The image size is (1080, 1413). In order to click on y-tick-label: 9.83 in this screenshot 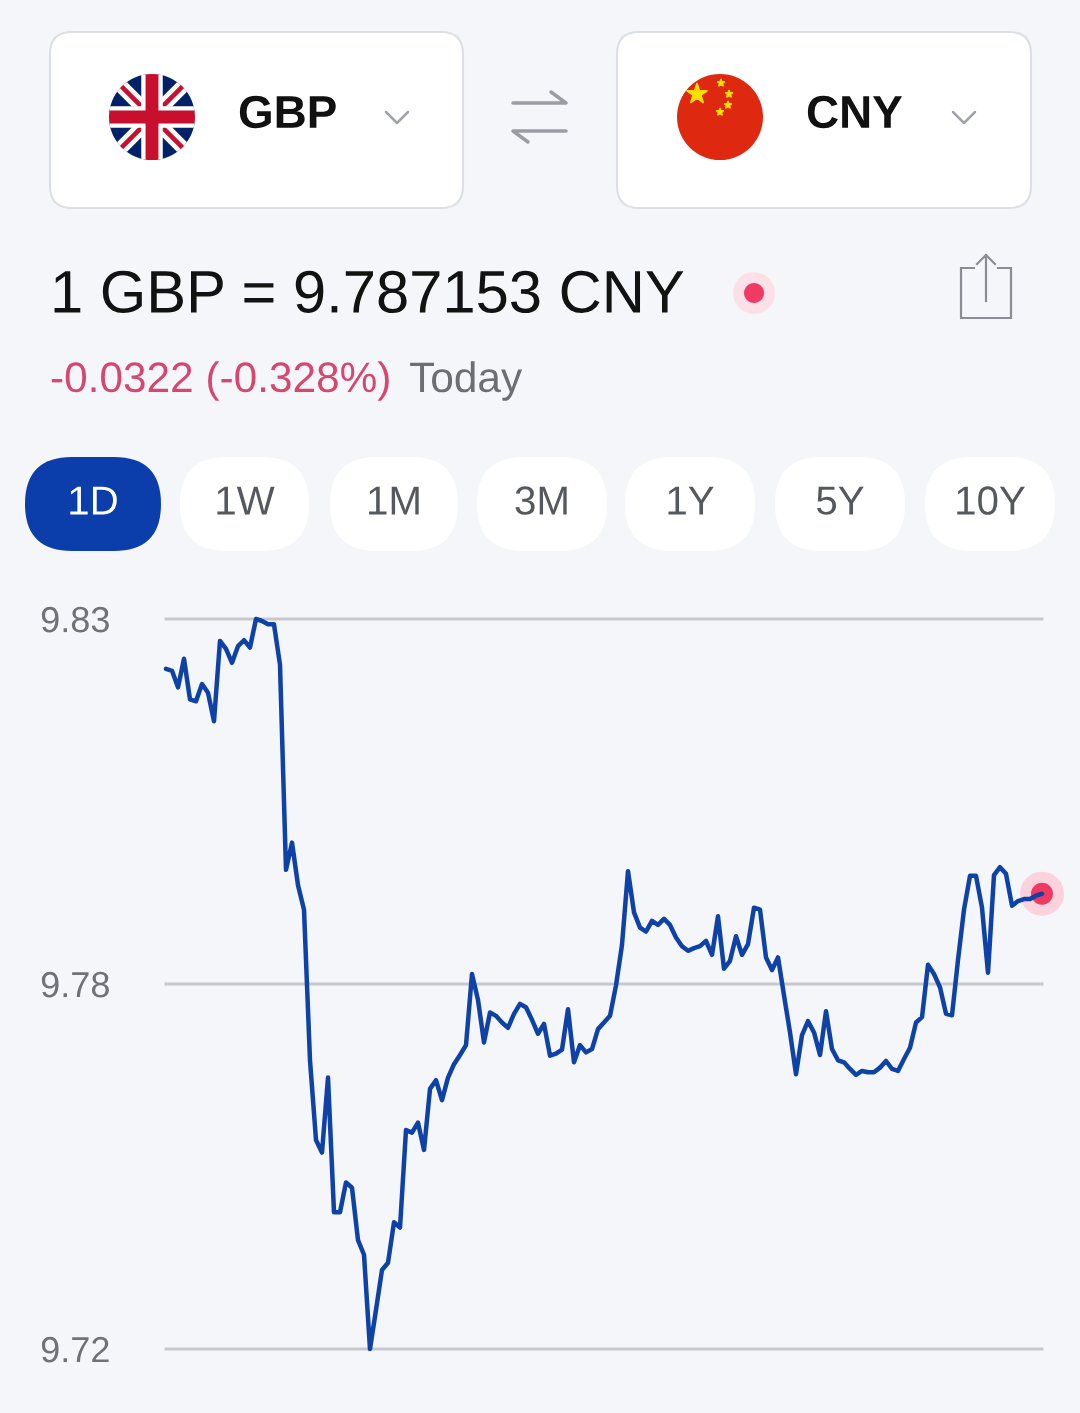, I will do `click(75, 619)`.